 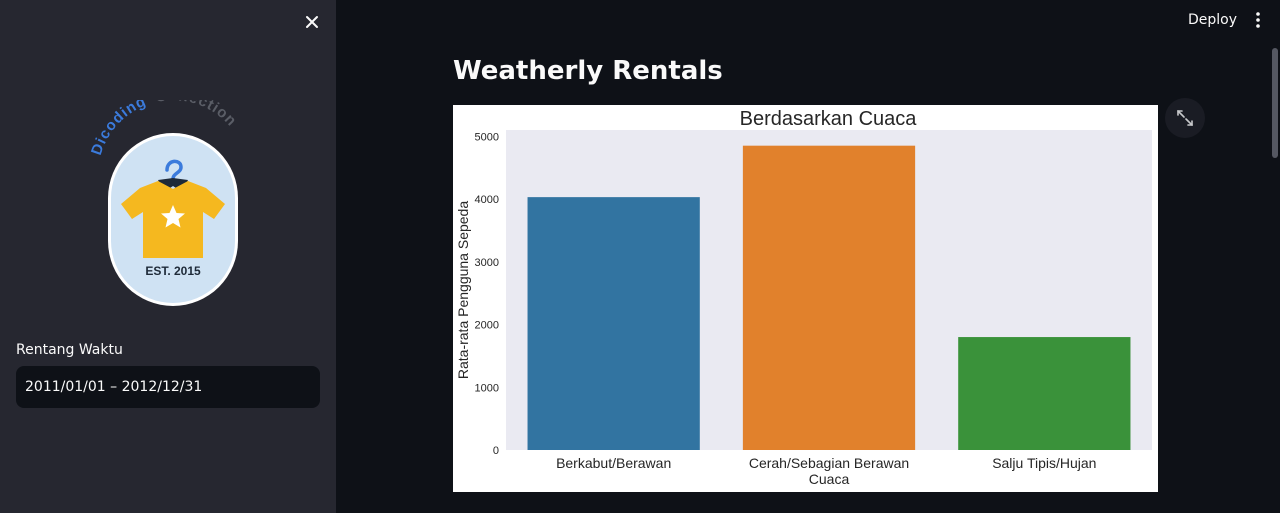 I want to click on y-tick-label: 5000, so click(x=487, y=137).